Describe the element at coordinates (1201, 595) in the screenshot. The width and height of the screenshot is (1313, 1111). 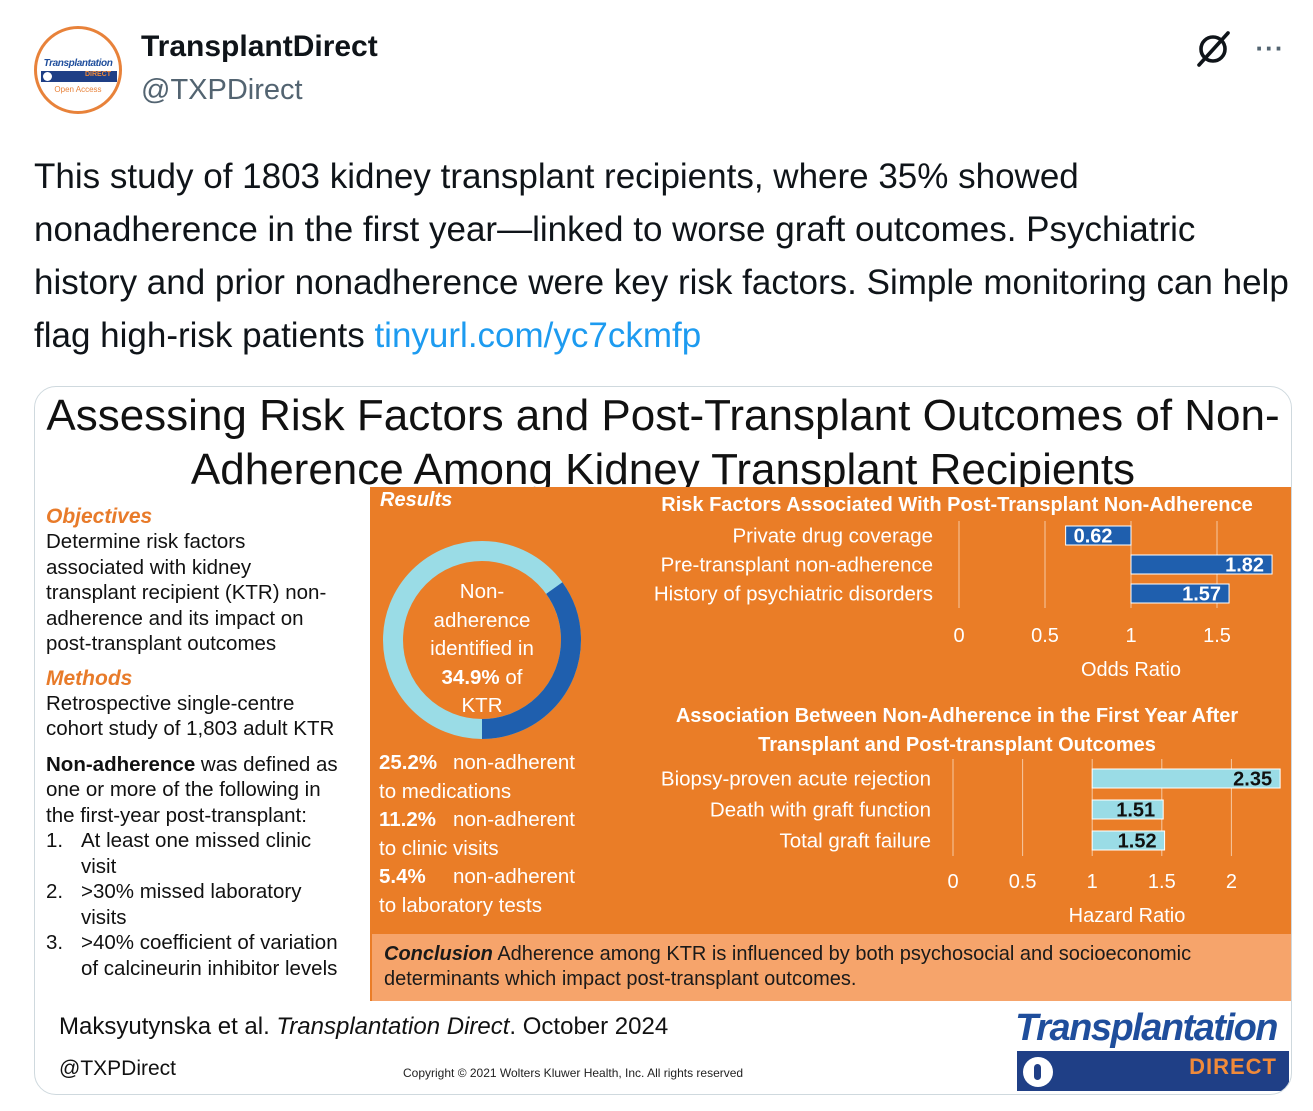
I see `value-label: 1.57` at that location.